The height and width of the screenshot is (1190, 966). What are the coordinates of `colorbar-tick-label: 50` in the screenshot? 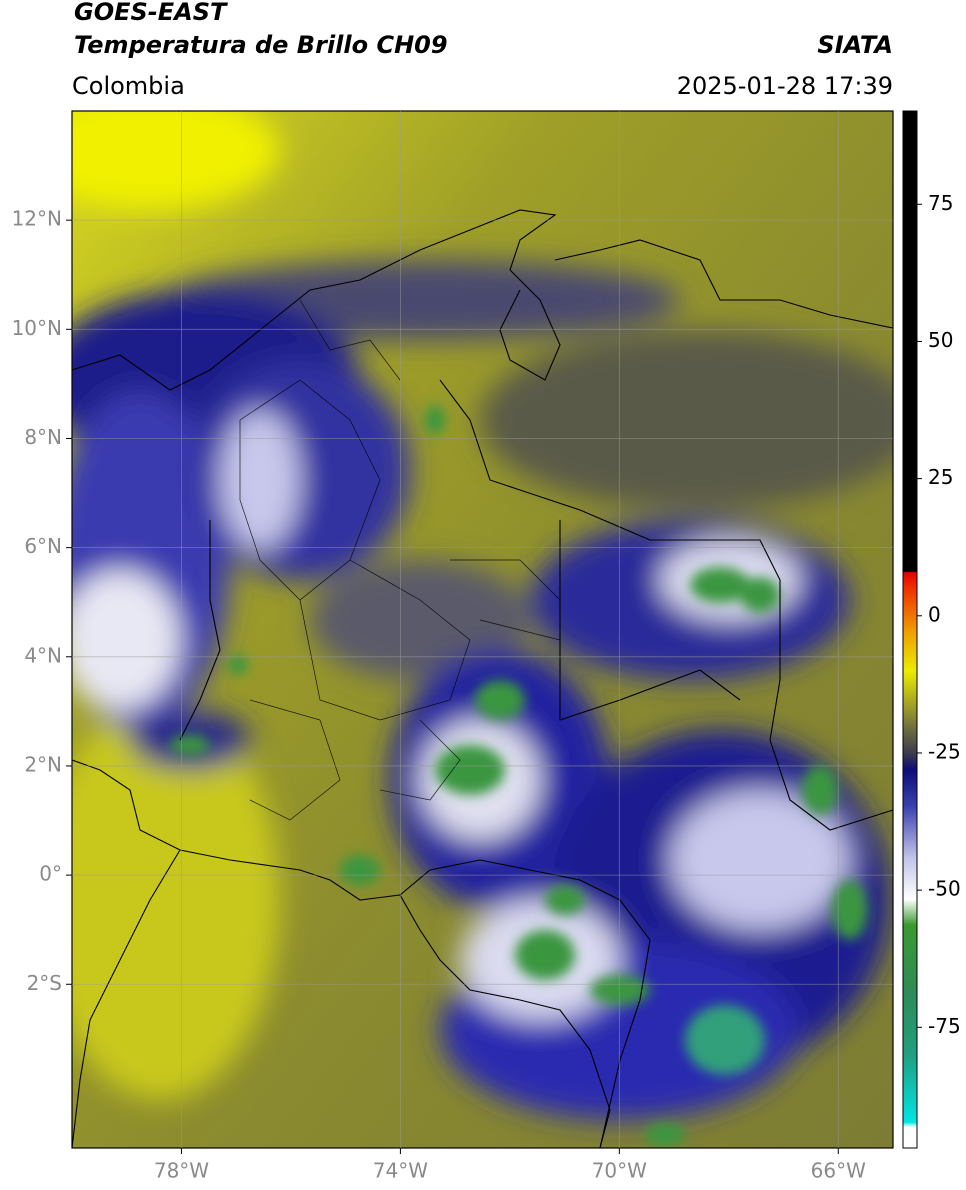 It's located at (940, 340).